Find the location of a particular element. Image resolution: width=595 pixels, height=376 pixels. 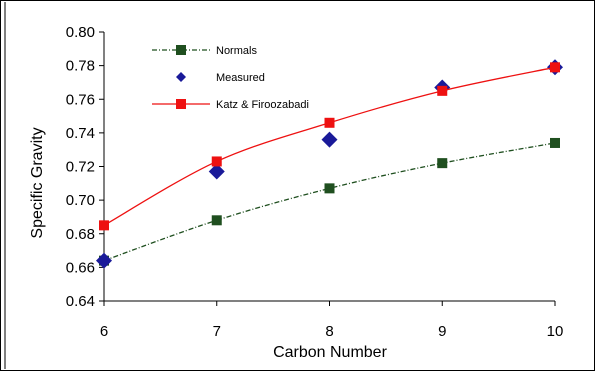

y-tick-label: 0.66 is located at coordinates (80, 267).